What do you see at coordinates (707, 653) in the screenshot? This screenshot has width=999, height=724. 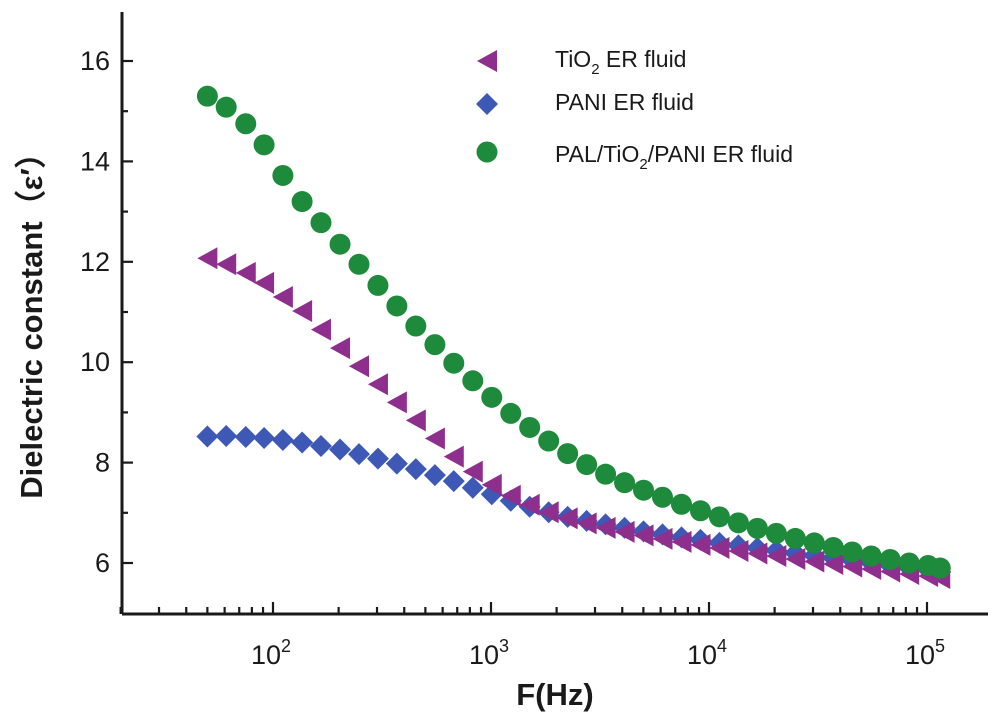 I see `x-tick-label: 10⁴` at bounding box center [707, 653].